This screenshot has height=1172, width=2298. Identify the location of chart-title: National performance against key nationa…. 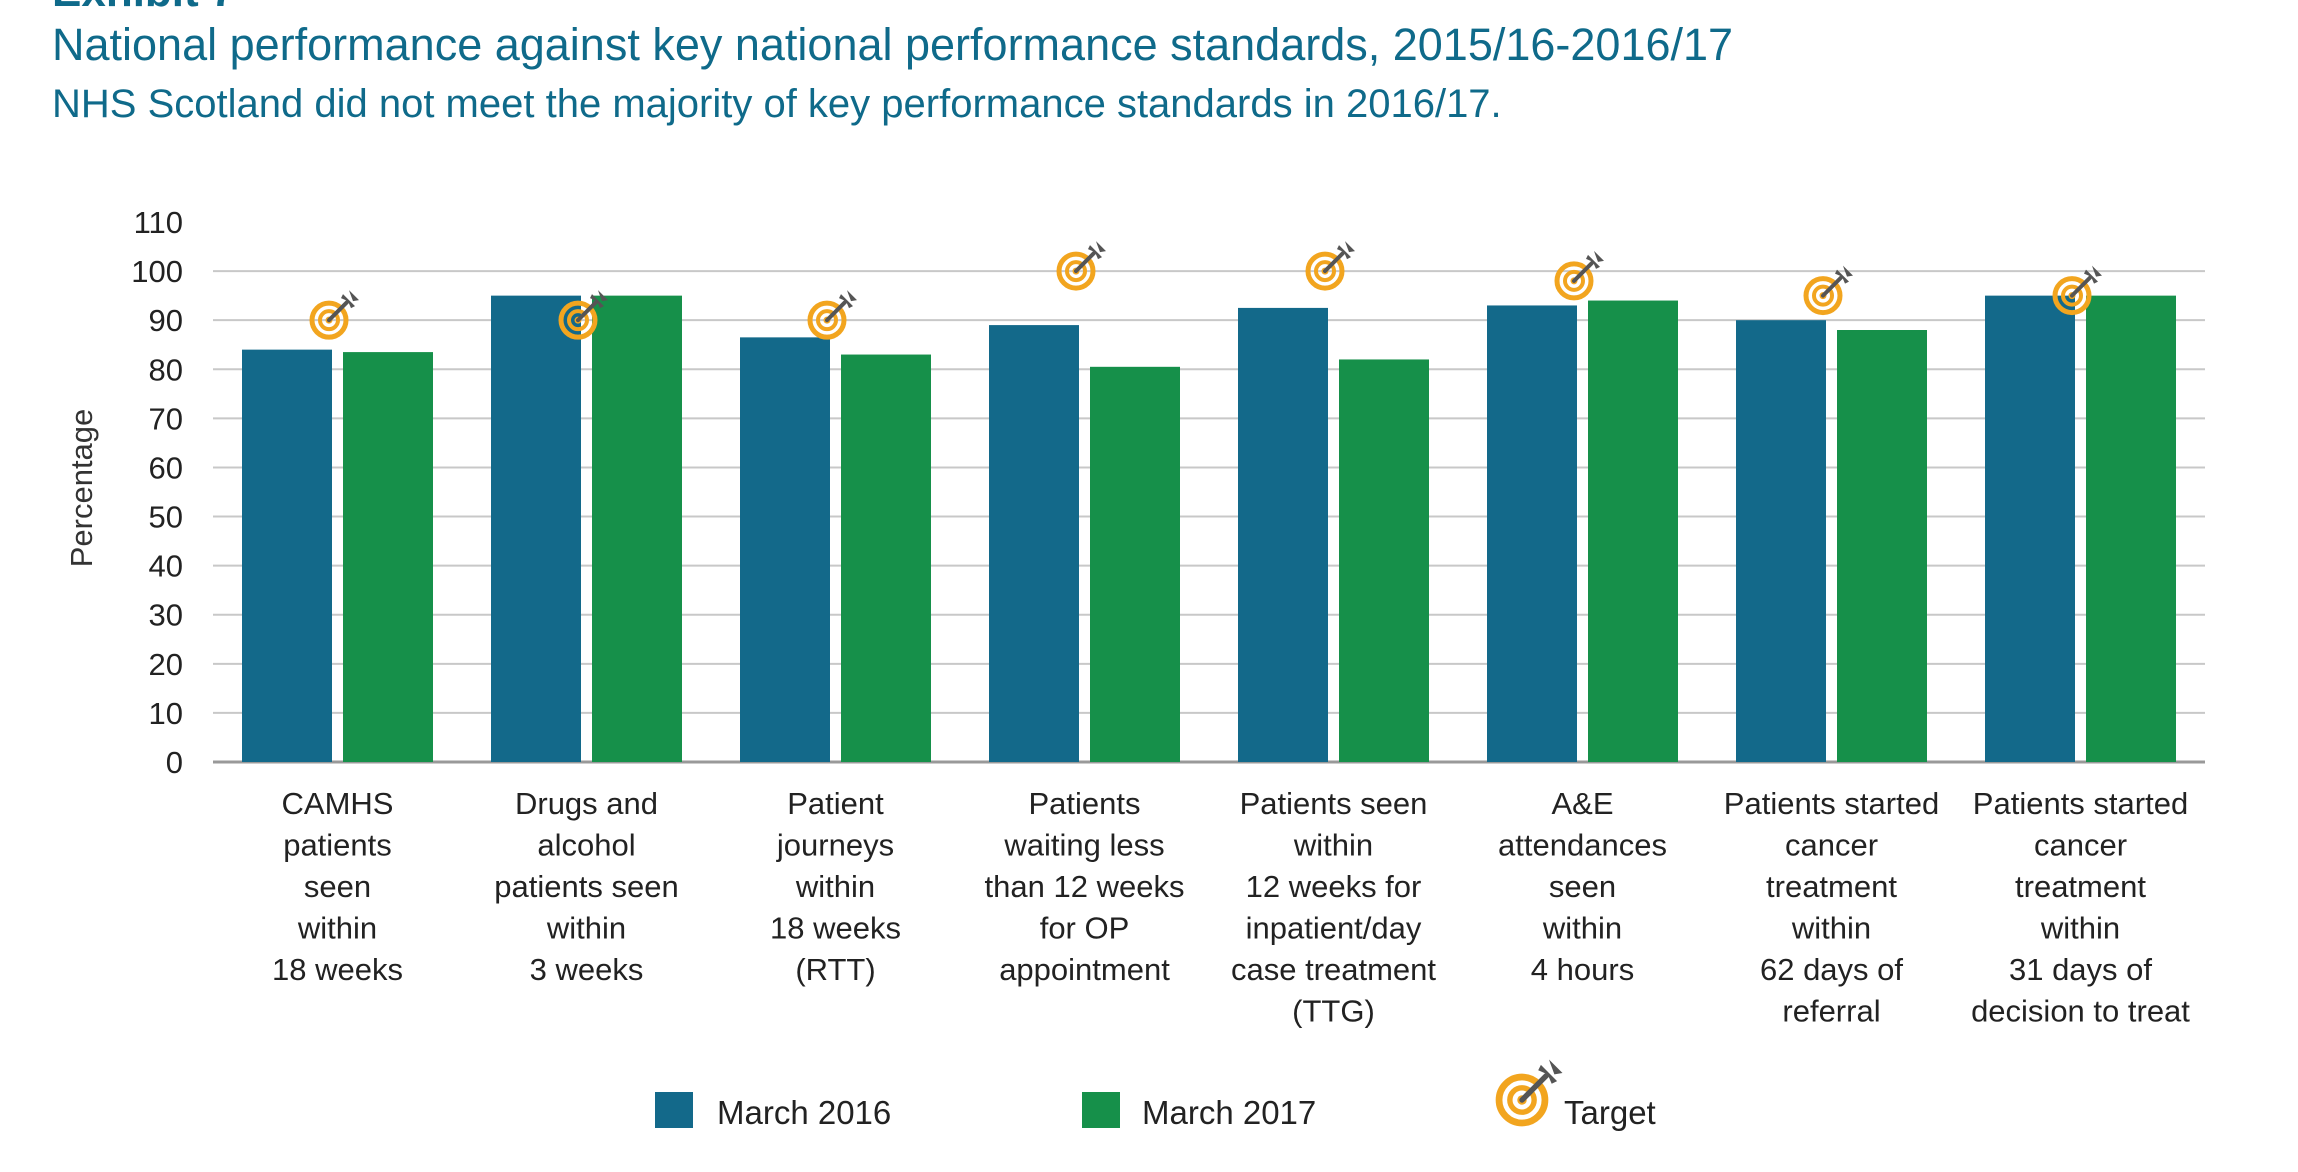
(893, 44).